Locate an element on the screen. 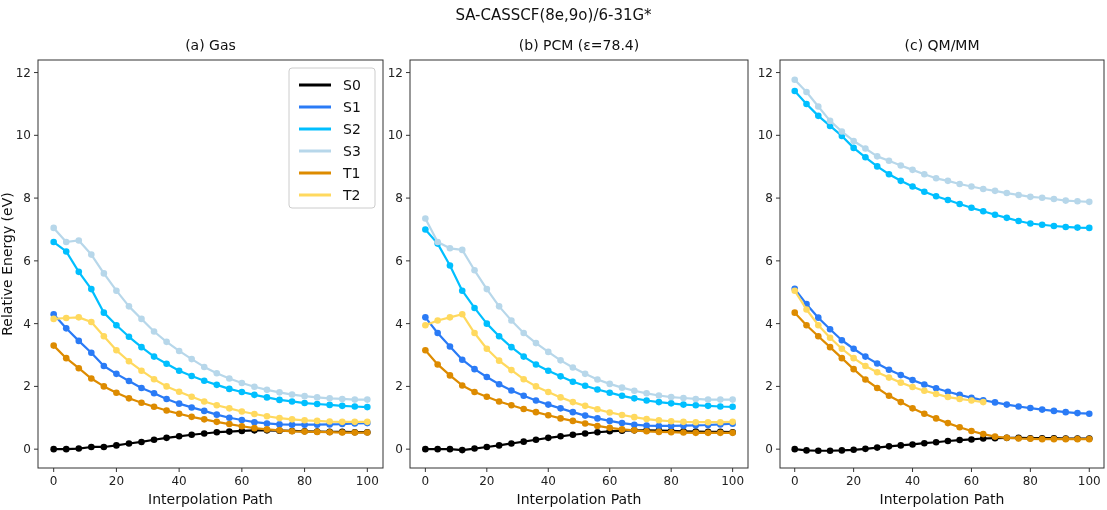  x-tick-label: 20 is located at coordinates (487, 481).